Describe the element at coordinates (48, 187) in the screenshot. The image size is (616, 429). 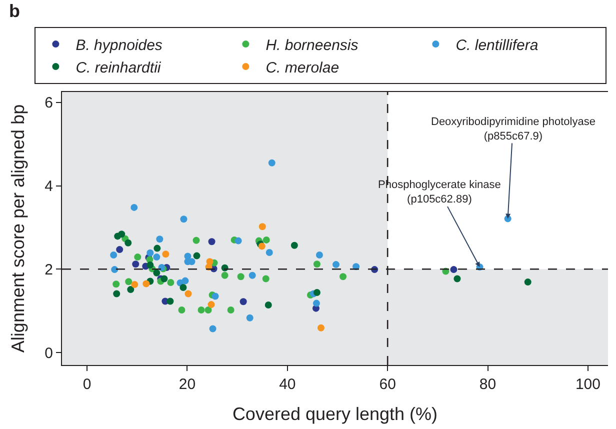
I see `y-tick-label: 4` at that location.